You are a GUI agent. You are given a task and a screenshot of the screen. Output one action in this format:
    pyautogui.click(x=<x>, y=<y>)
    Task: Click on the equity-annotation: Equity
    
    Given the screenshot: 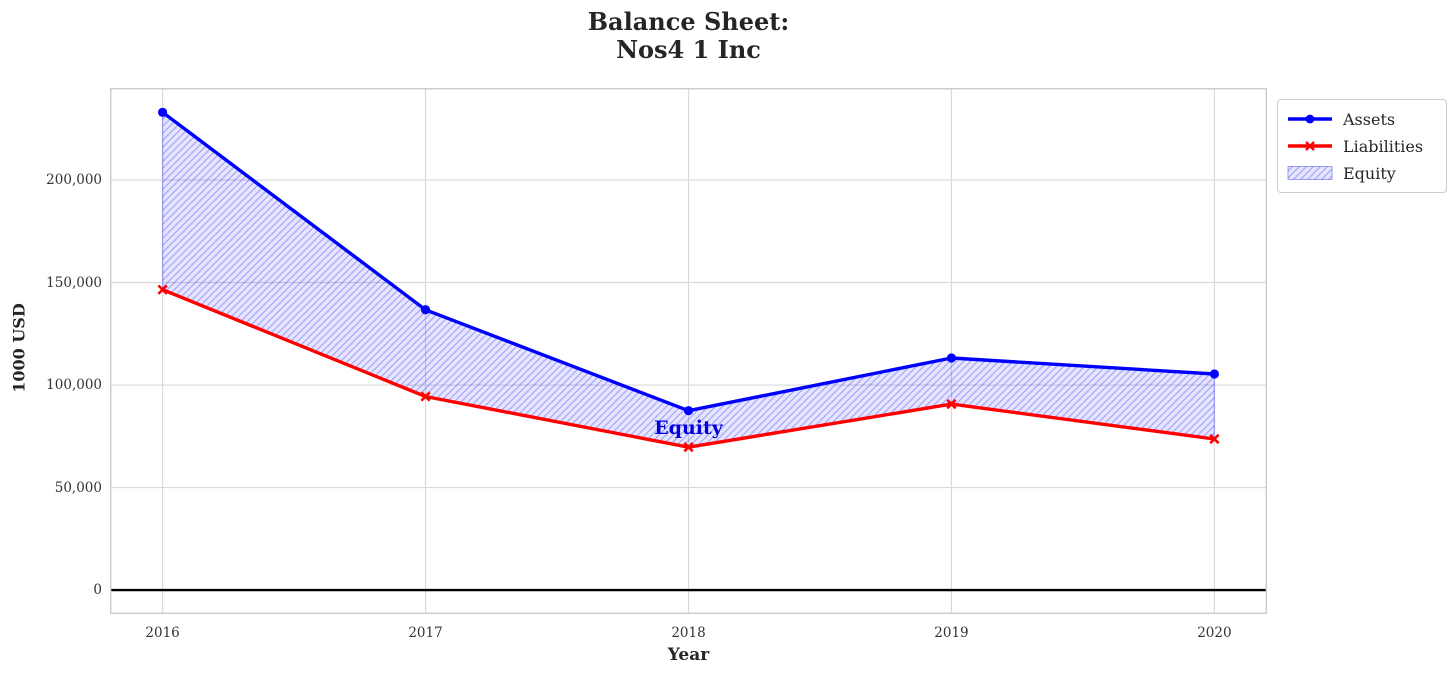 What is the action you would take?
    pyautogui.click(x=688, y=428)
    